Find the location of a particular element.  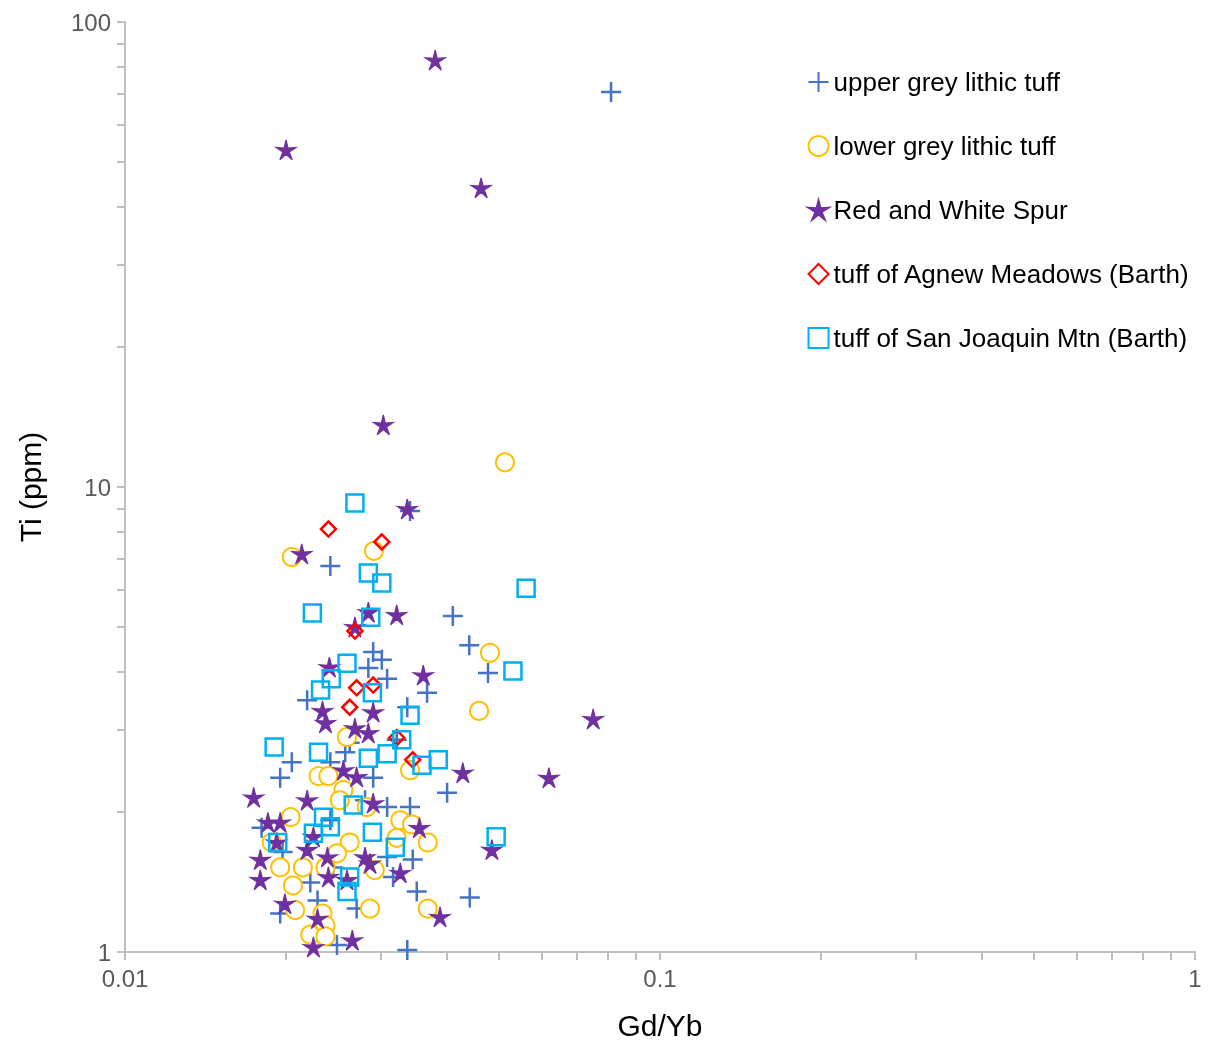

y-axis-title: Ti (ppm) is located at coordinates (30, 487).